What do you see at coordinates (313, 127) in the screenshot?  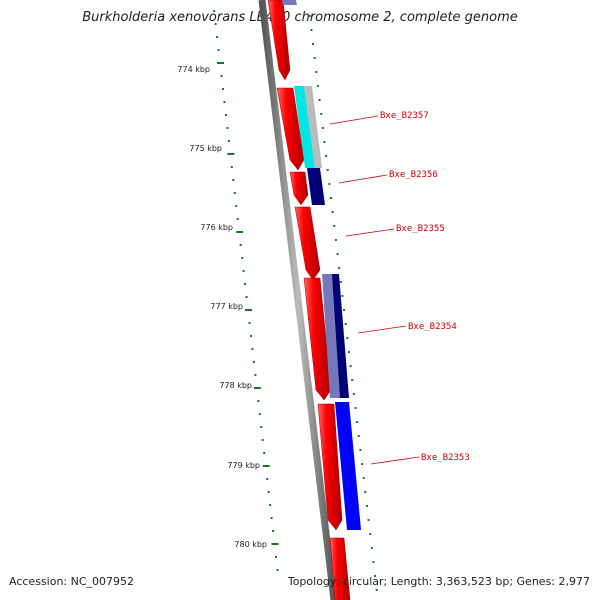 I see `feature-block-grey` at bounding box center [313, 127].